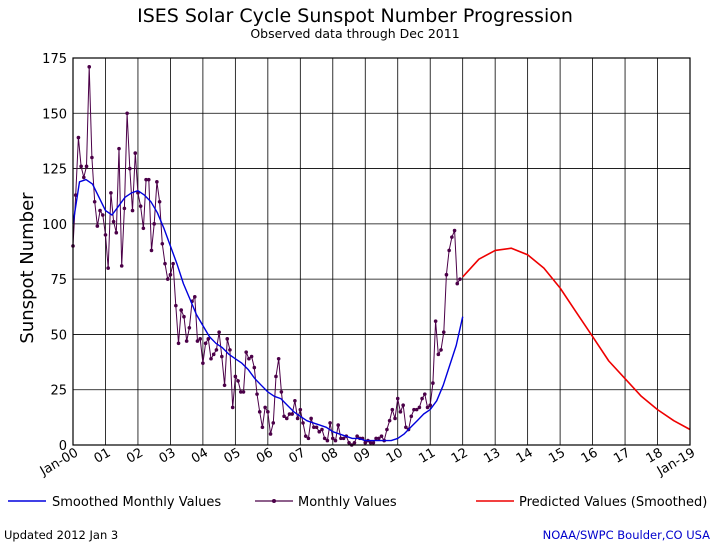 The height and width of the screenshot is (546, 716). Describe the element at coordinates (274, 501) in the screenshot. I see `legend-monthly-marker` at that location.